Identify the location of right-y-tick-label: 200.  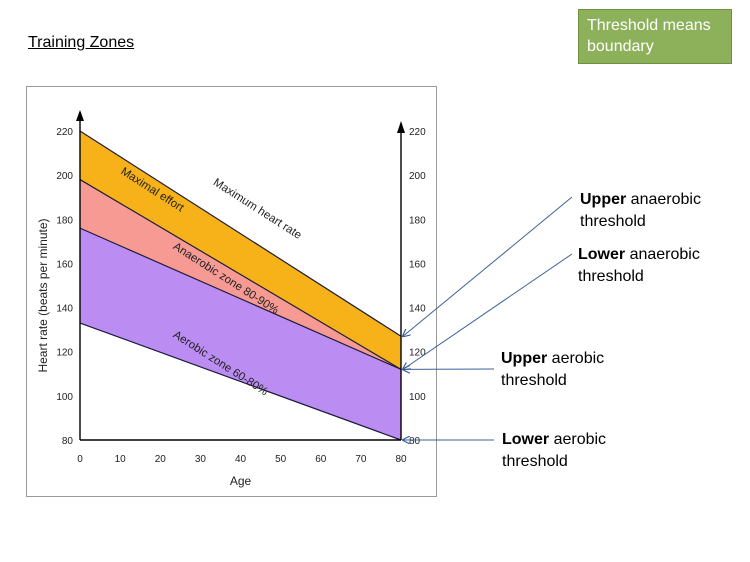
(417, 176).